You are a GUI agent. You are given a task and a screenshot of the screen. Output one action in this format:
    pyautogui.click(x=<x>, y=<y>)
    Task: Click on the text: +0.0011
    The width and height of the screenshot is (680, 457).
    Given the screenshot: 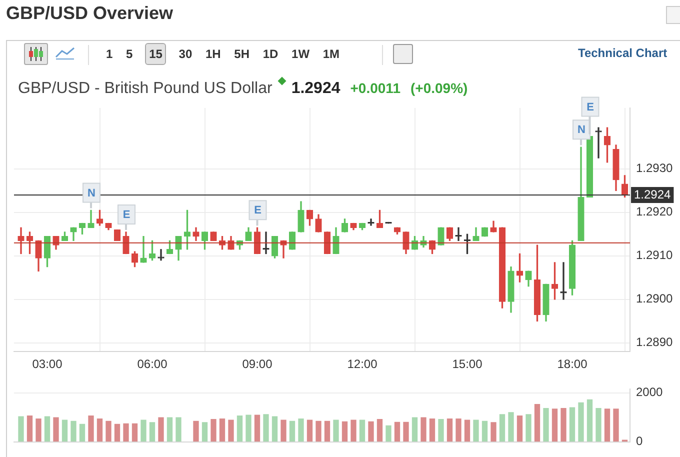 What is the action you would take?
    pyautogui.click(x=375, y=88)
    